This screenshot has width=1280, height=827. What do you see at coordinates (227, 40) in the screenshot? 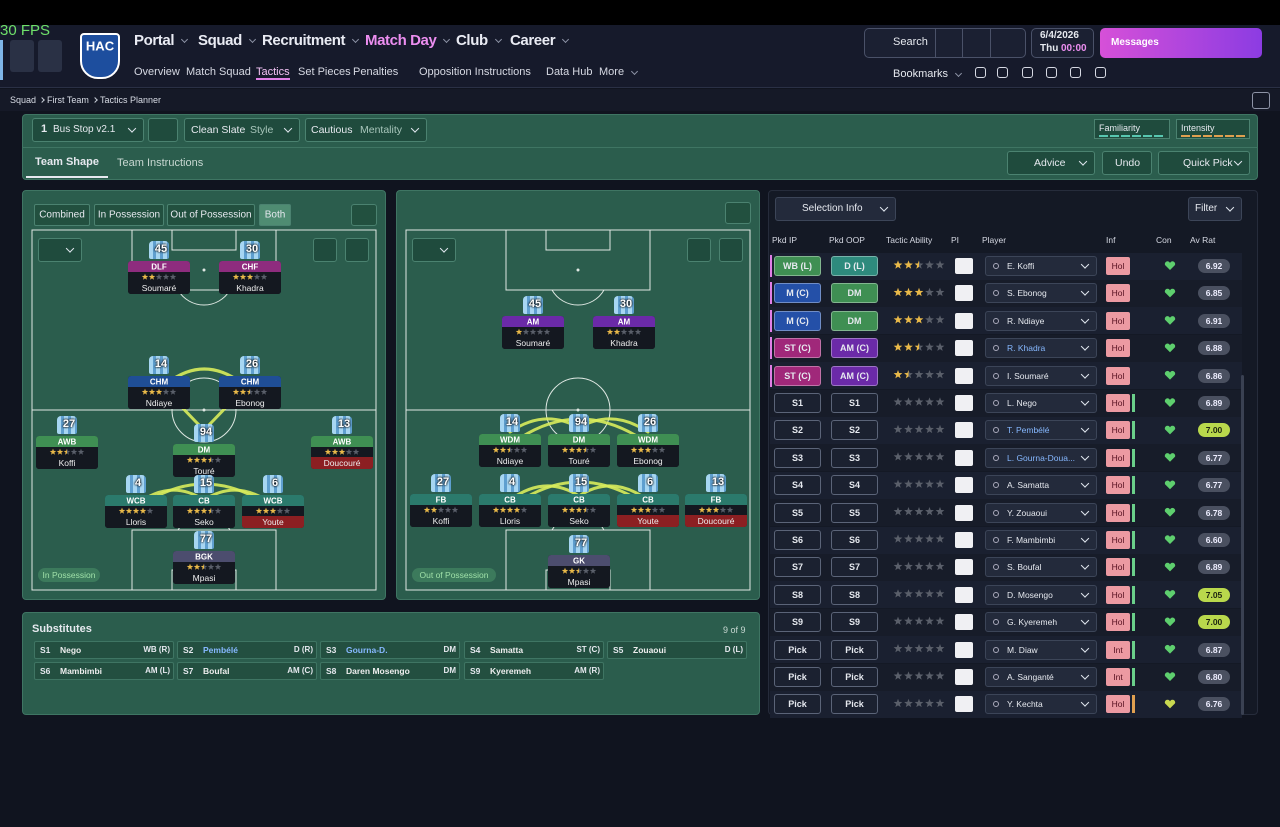
I see `nav-item: Squad` at bounding box center [227, 40].